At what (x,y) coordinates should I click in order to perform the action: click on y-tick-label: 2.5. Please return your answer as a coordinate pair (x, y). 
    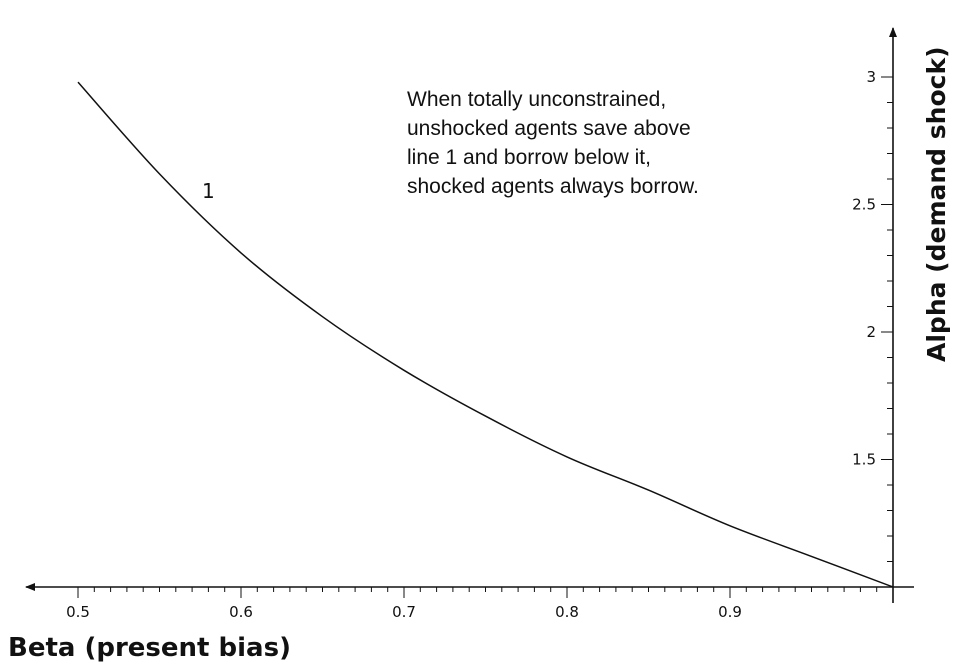
    Looking at the image, I should click on (864, 205).